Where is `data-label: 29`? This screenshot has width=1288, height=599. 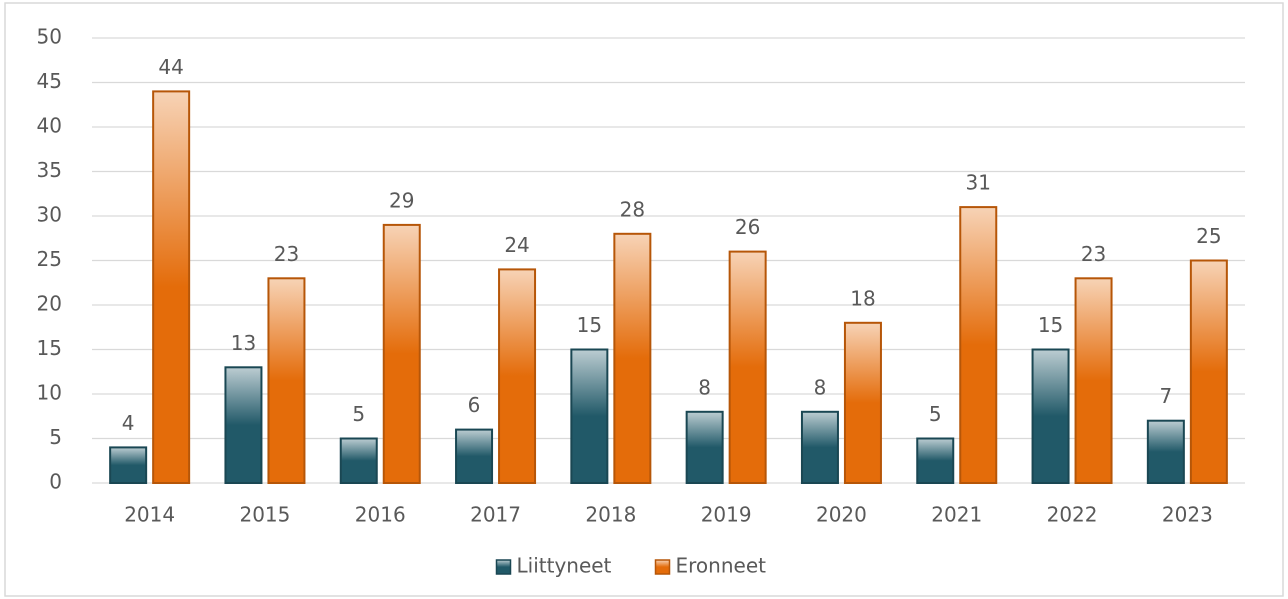
data-label: 29 is located at coordinates (401, 200).